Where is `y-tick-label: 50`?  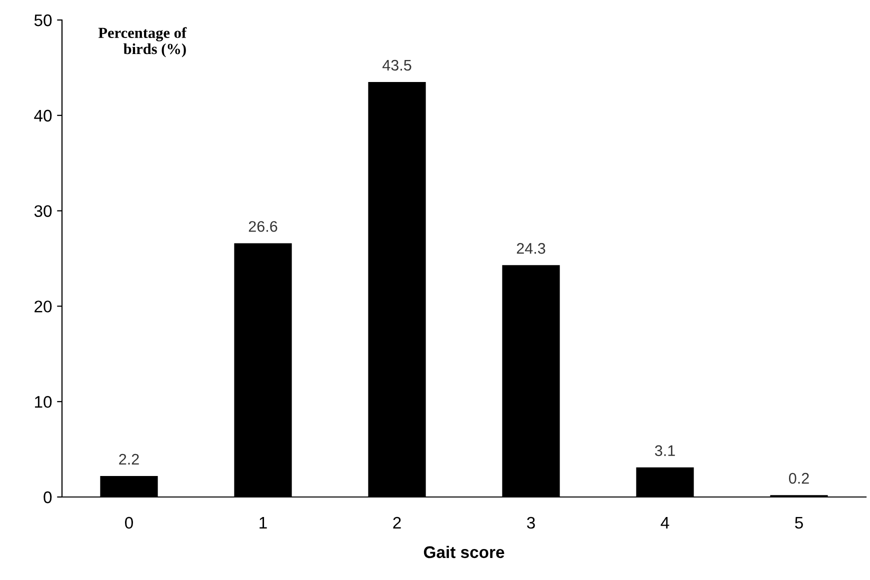 y-tick-label: 50 is located at coordinates (43, 20).